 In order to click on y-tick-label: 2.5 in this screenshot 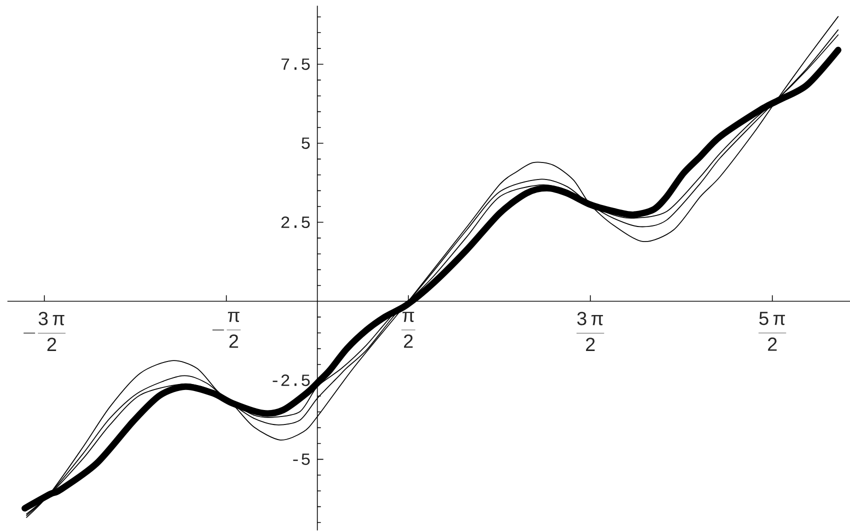, I will do `click(295, 222)`.